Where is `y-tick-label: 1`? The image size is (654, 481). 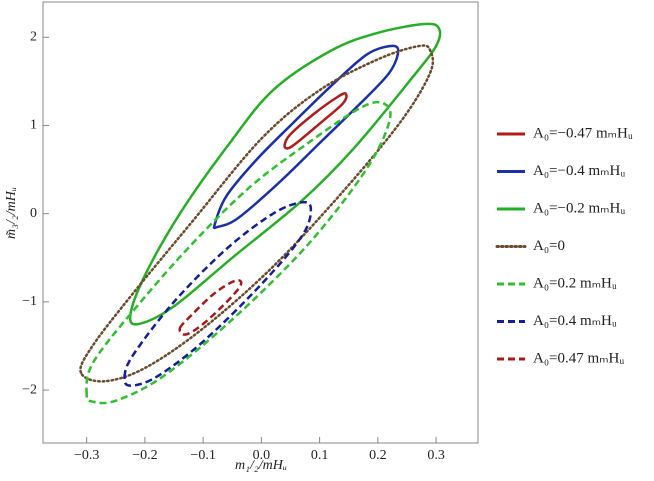
y-tick-label: 1 is located at coordinates (33, 125).